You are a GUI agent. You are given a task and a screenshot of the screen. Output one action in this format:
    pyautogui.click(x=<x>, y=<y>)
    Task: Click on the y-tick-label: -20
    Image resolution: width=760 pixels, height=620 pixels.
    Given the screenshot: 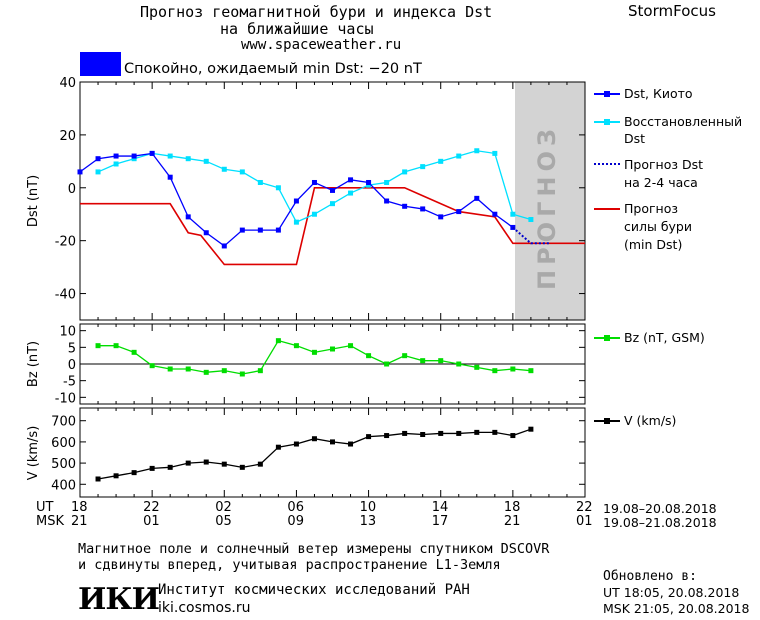 What is the action you would take?
    pyautogui.click(x=65, y=242)
    